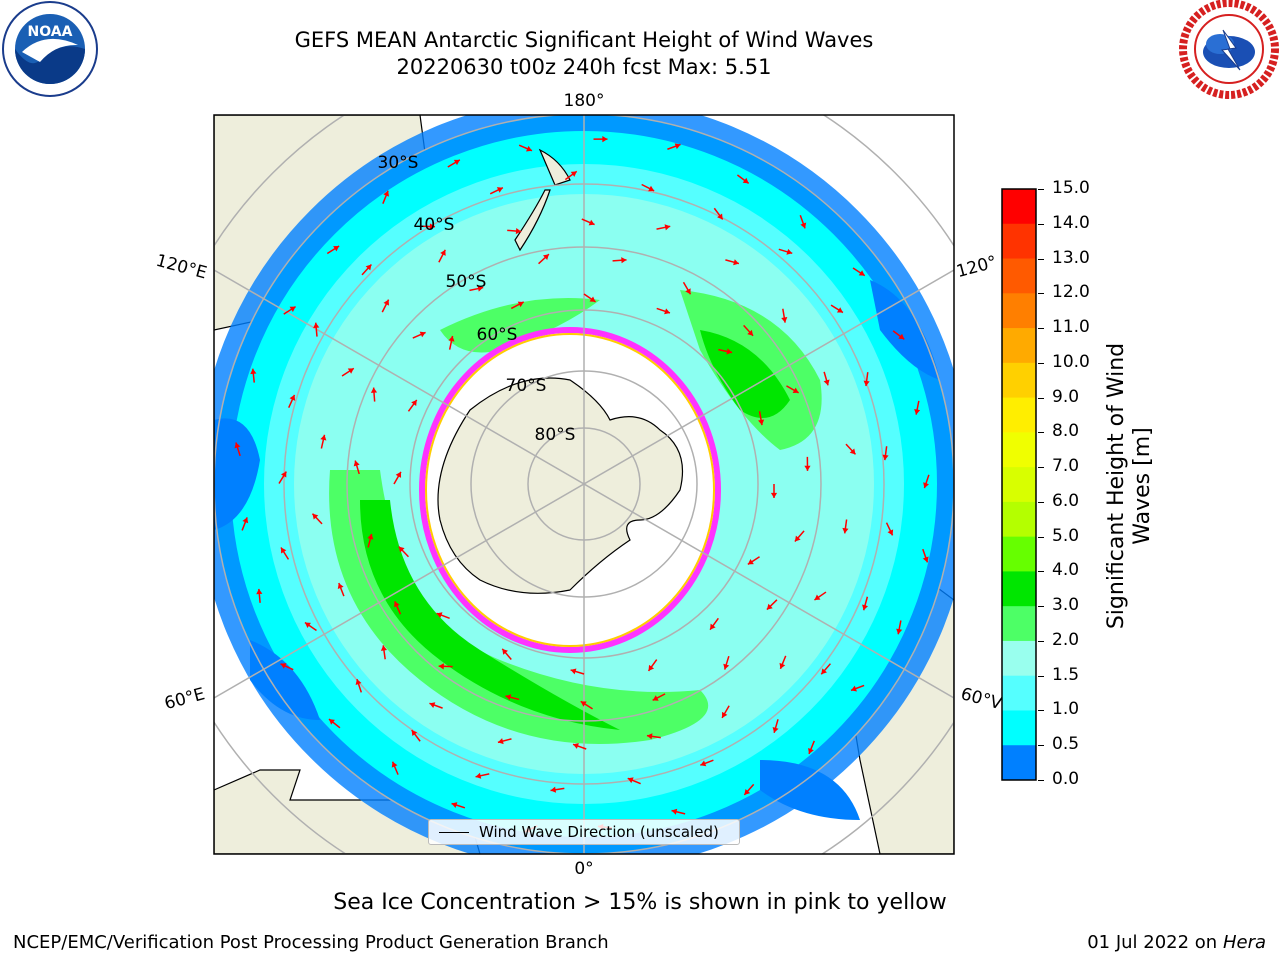 The height and width of the screenshot is (960, 1280). I want to click on colorbar-tick-label: 10.0, so click(1071, 361).